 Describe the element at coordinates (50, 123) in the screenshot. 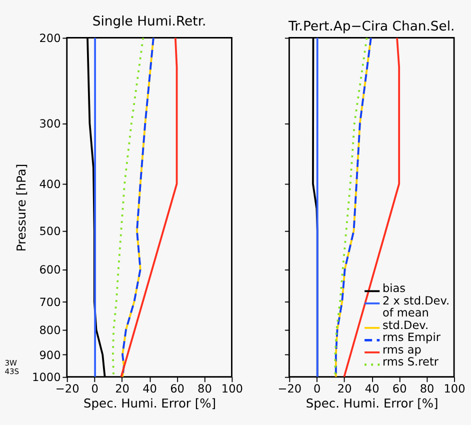

I see `y-tick-label: 300` at that location.